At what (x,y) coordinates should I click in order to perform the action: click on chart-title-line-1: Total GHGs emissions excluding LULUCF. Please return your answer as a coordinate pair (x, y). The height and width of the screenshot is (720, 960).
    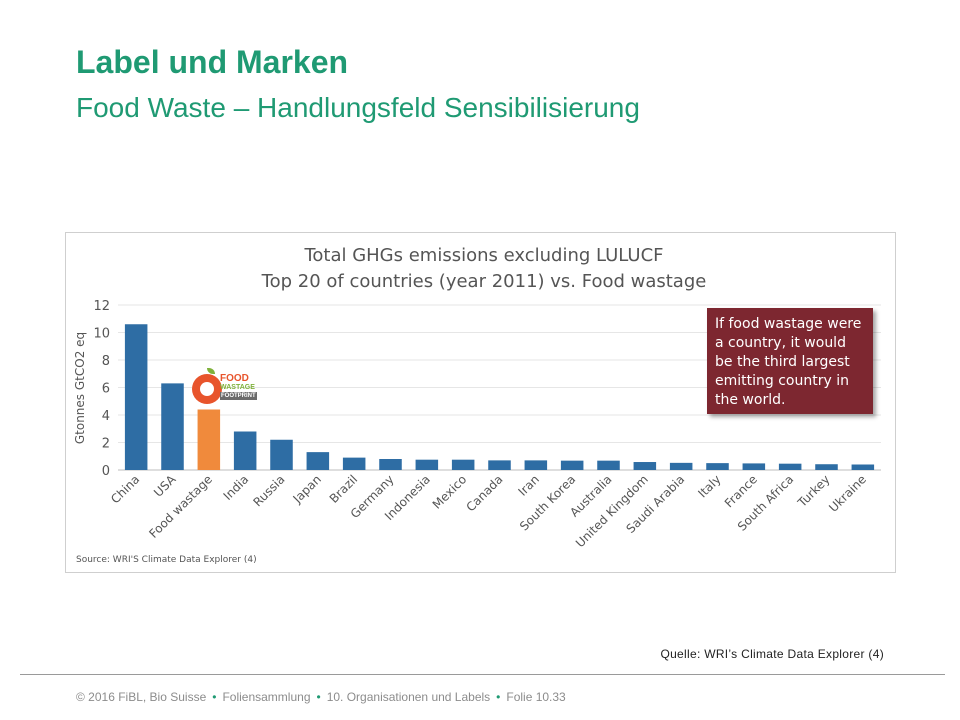
    Looking at the image, I should click on (483, 255).